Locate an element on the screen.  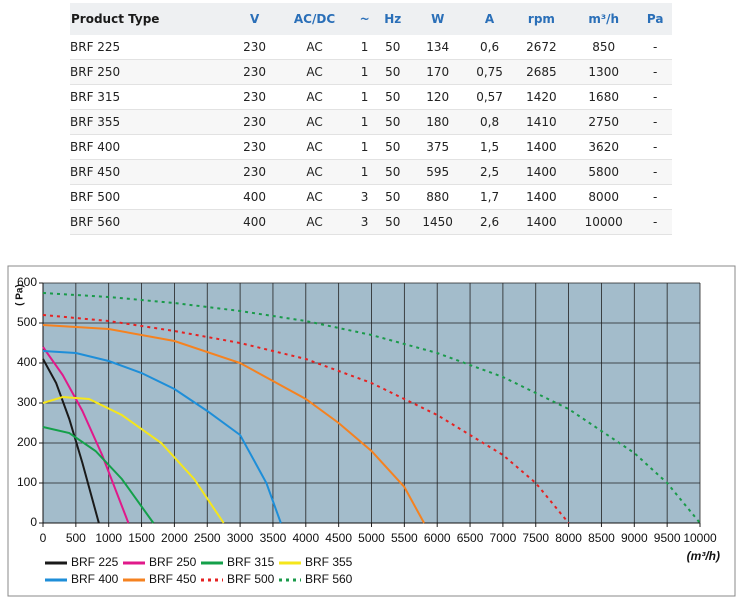
x-tick-label: 9000 is located at coordinates (634, 538).